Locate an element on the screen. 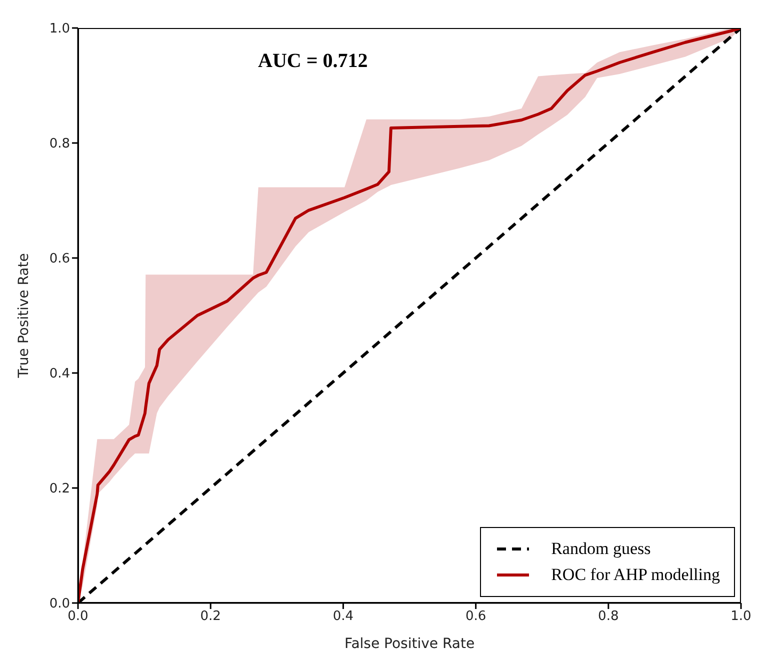 This screenshot has height=672, width=761. legend-label: Random guess is located at coordinates (601, 549).